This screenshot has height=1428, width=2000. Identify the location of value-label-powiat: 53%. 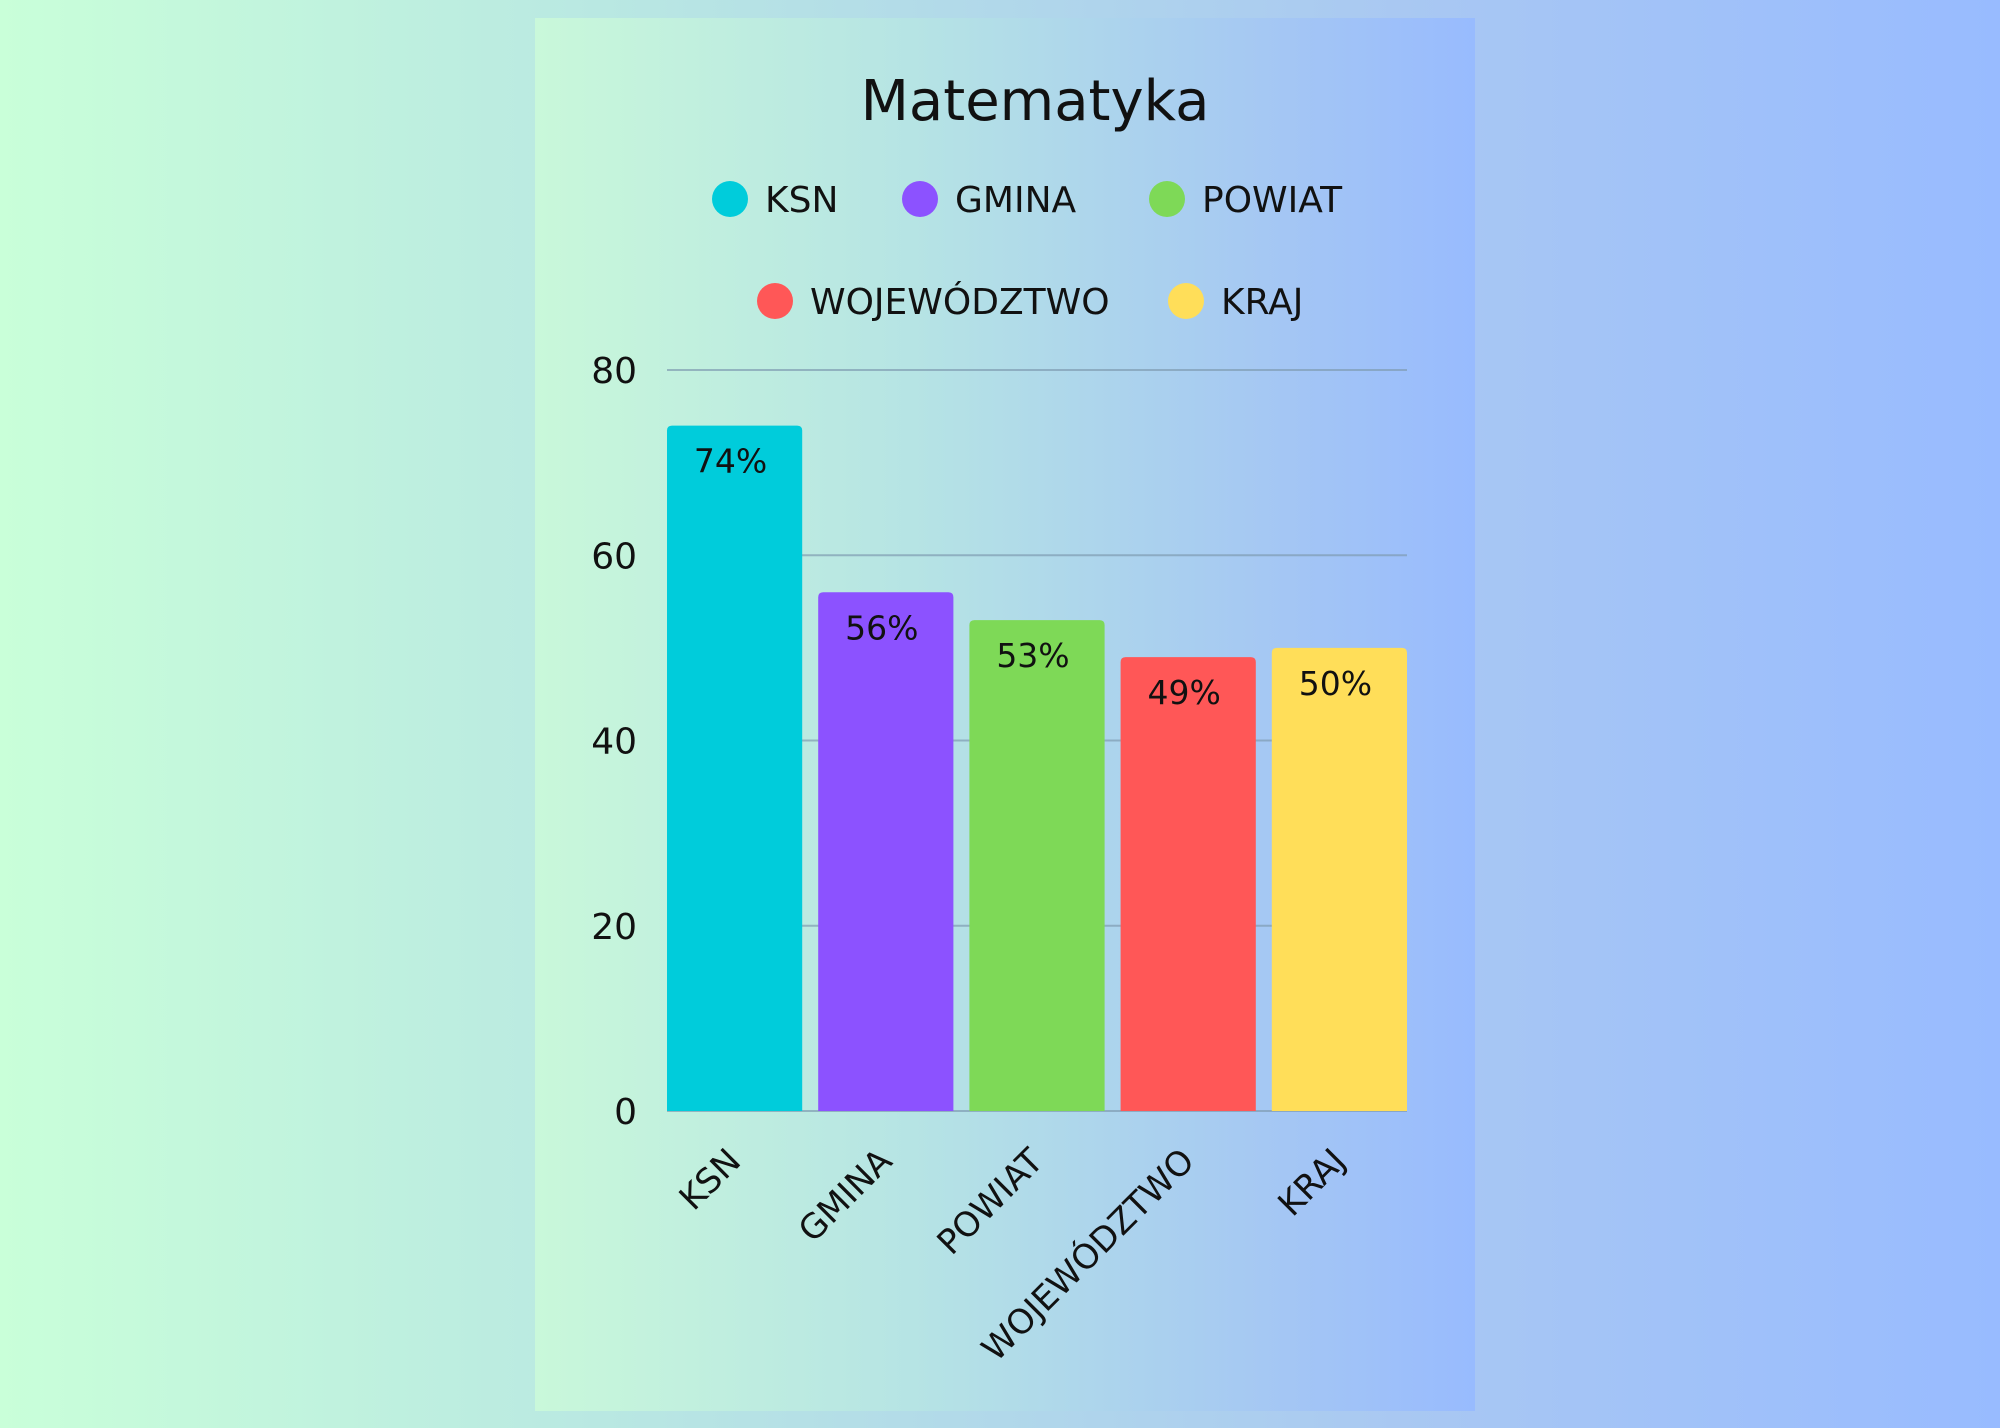
(1032, 655).